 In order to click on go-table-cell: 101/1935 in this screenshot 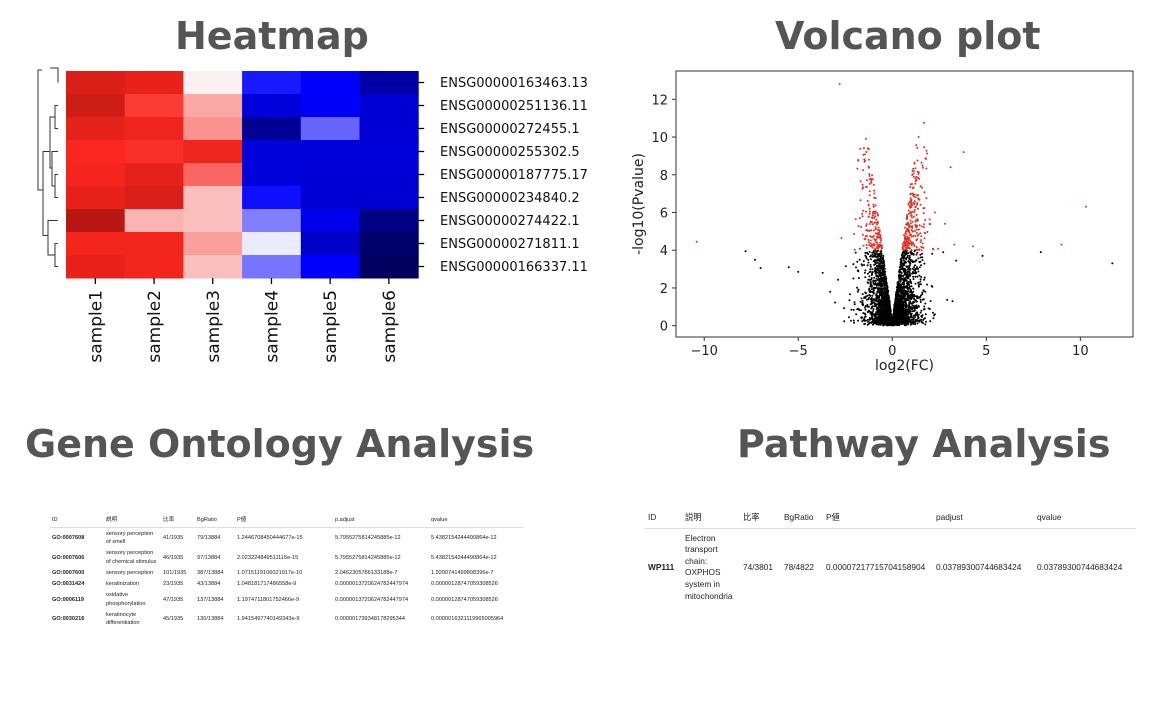, I will do `click(175, 572)`.